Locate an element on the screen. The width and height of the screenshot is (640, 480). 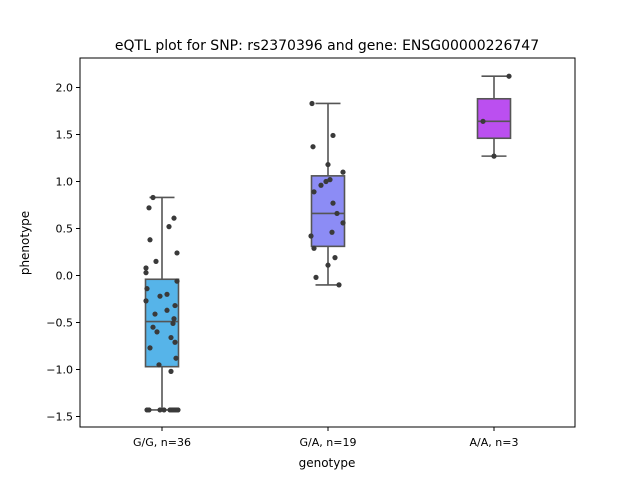
y-tick-label: −1.0 is located at coordinates (59, 370).